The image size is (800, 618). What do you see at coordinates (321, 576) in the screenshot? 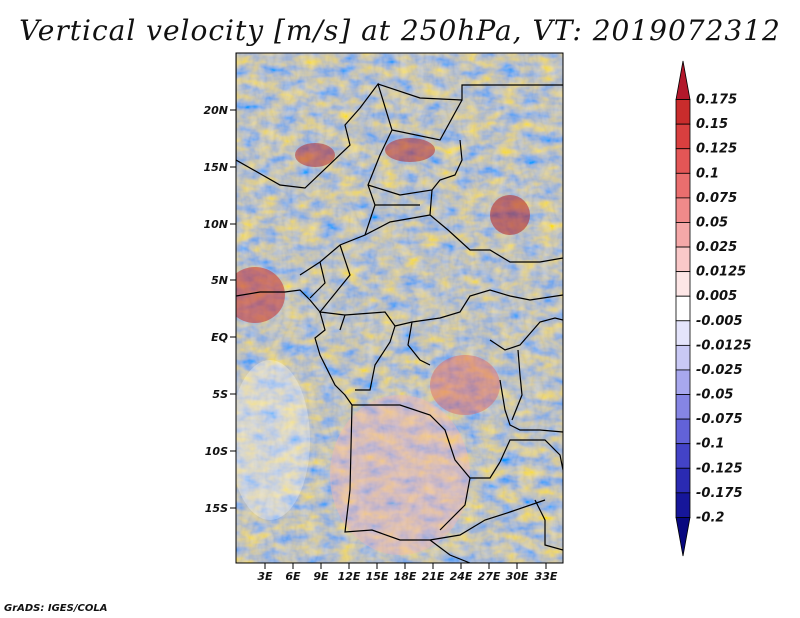
I see `lon-label: 9E` at bounding box center [321, 576].